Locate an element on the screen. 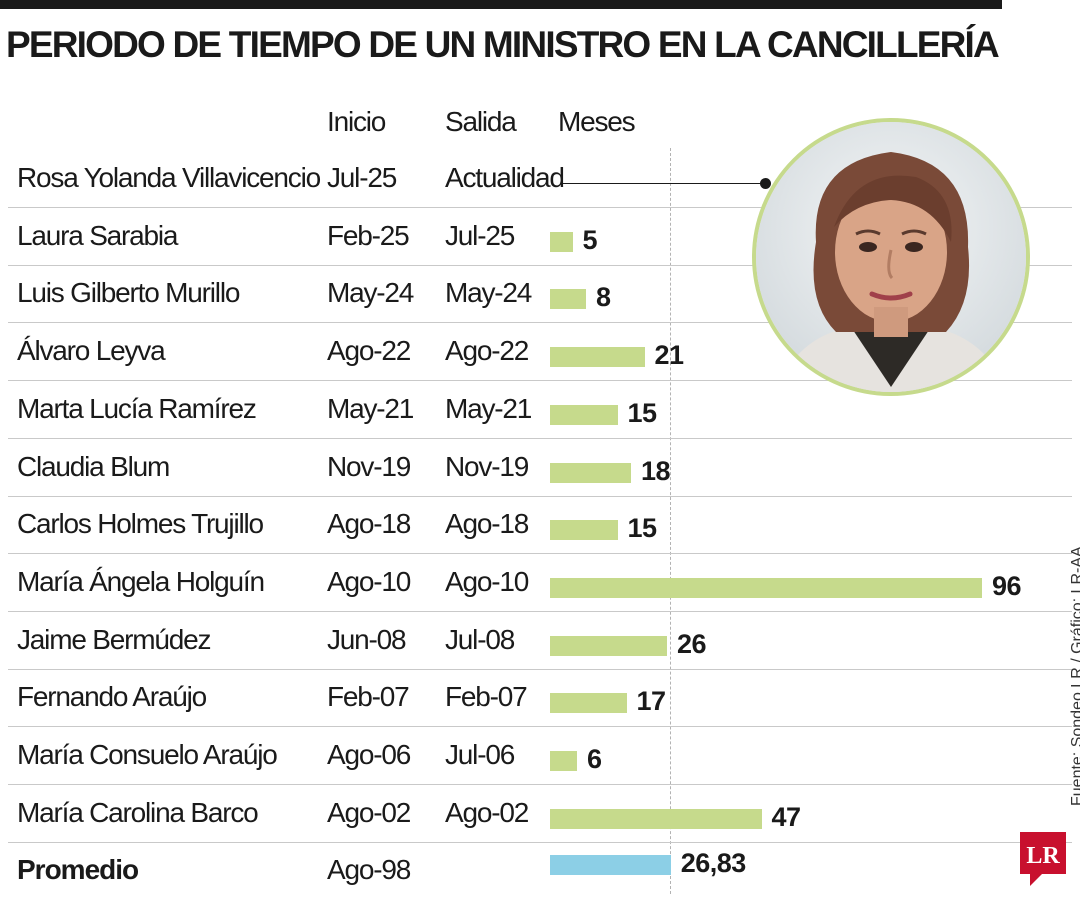 This screenshot has height=900, width=1080. table-row: Laura Sarabia Feb-25 Jul-25 is located at coordinates (540, 237).